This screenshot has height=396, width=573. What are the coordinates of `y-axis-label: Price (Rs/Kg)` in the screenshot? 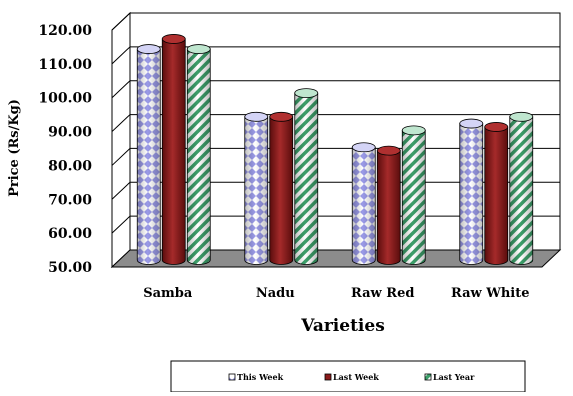 It's located at (14, 148).